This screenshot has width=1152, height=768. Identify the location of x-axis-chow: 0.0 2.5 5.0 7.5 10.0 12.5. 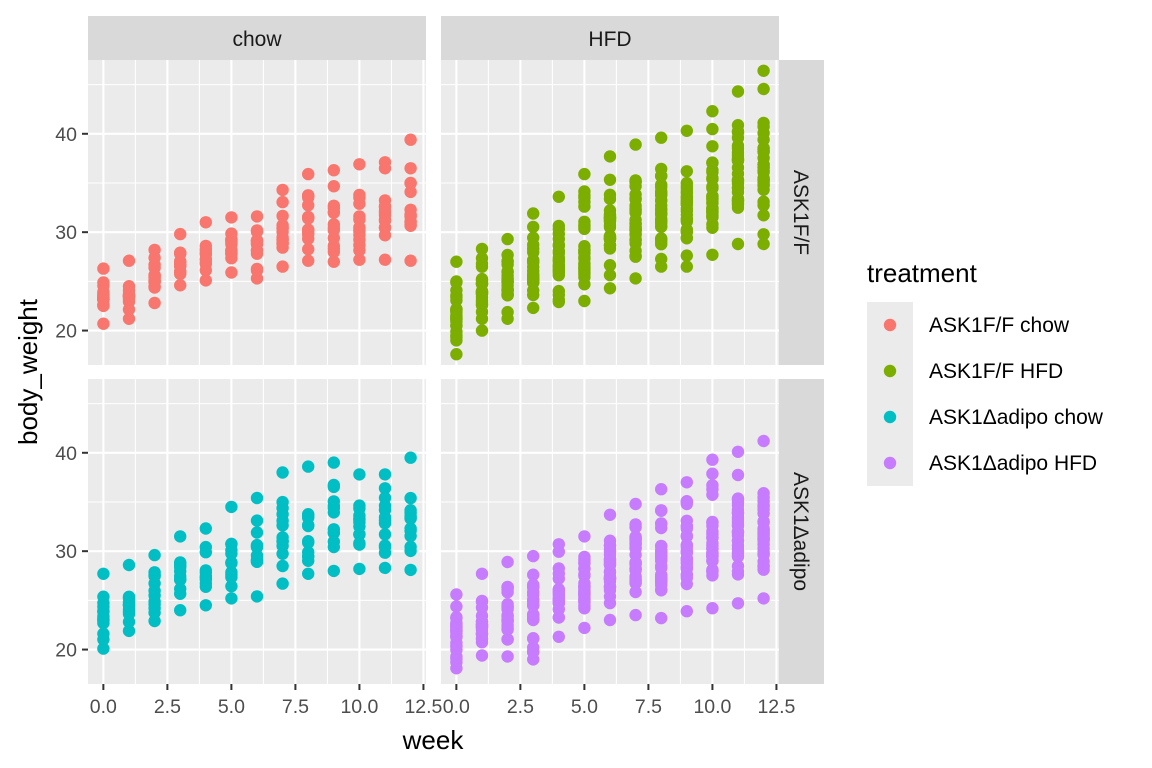
(266, 701).